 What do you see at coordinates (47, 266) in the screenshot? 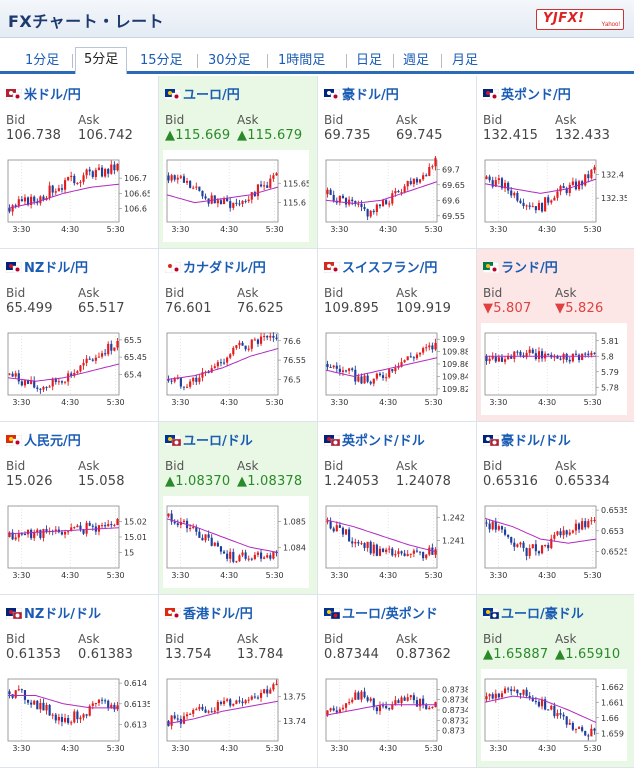
I see `pair-name-link: NZドル/円` at bounding box center [47, 266].